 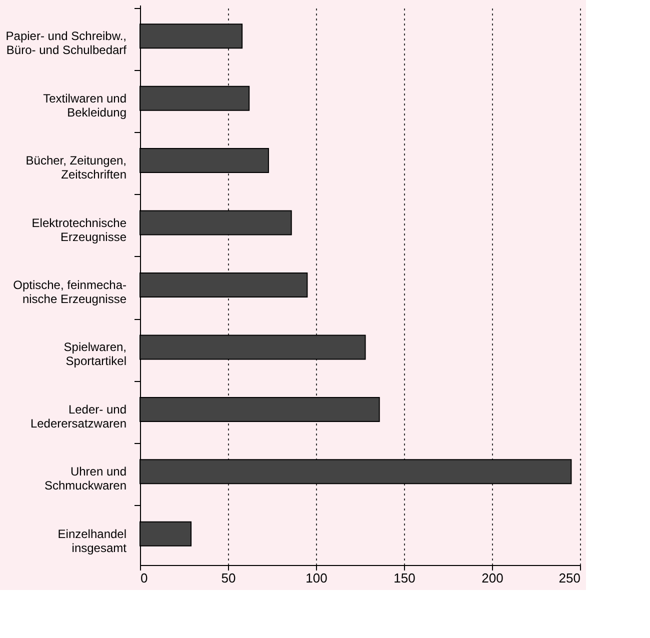 I want to click on y-tick-label: Elektrotechnische Erzeugnisse, so click(x=79, y=230).